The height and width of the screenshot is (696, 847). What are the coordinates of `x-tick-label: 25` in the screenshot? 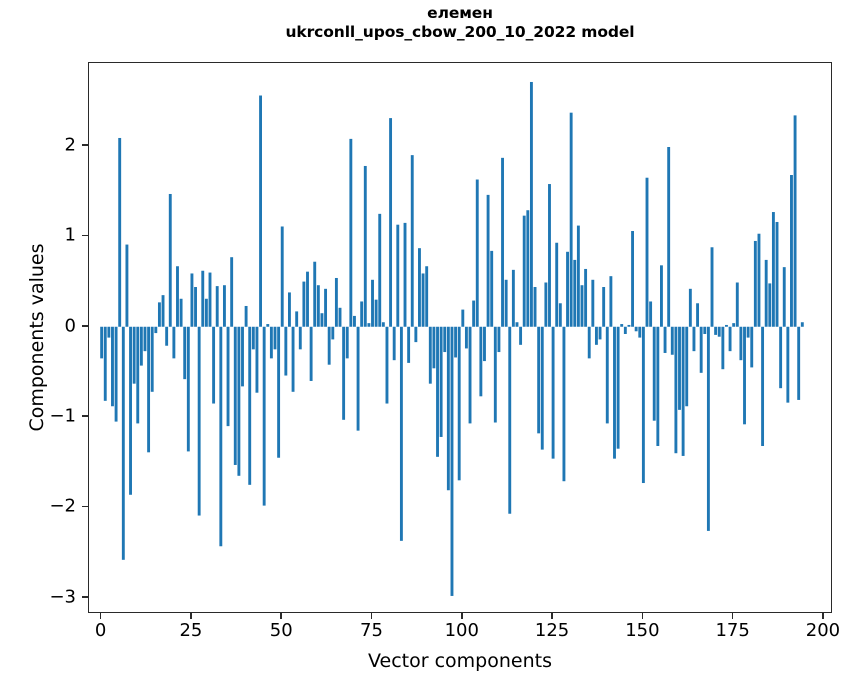 It's located at (191, 630).